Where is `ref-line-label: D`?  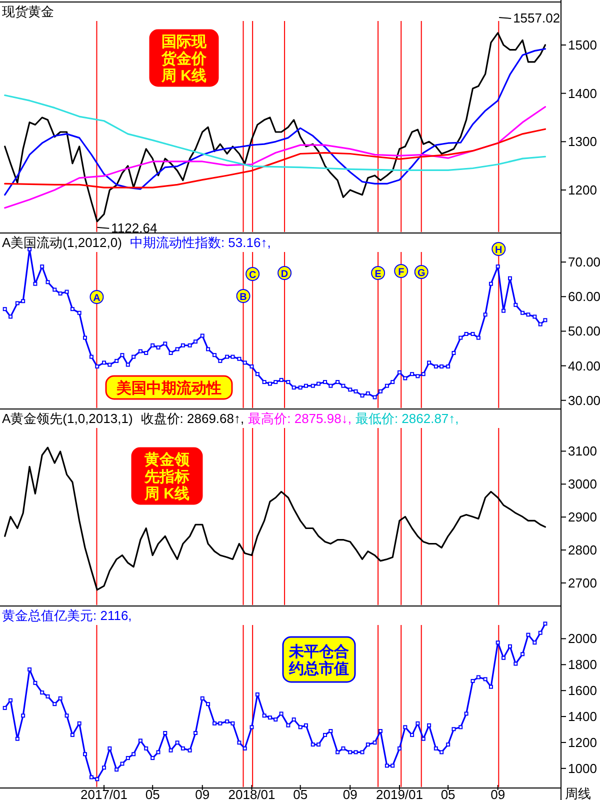 ref-line-label: D is located at coordinates (284, 274).